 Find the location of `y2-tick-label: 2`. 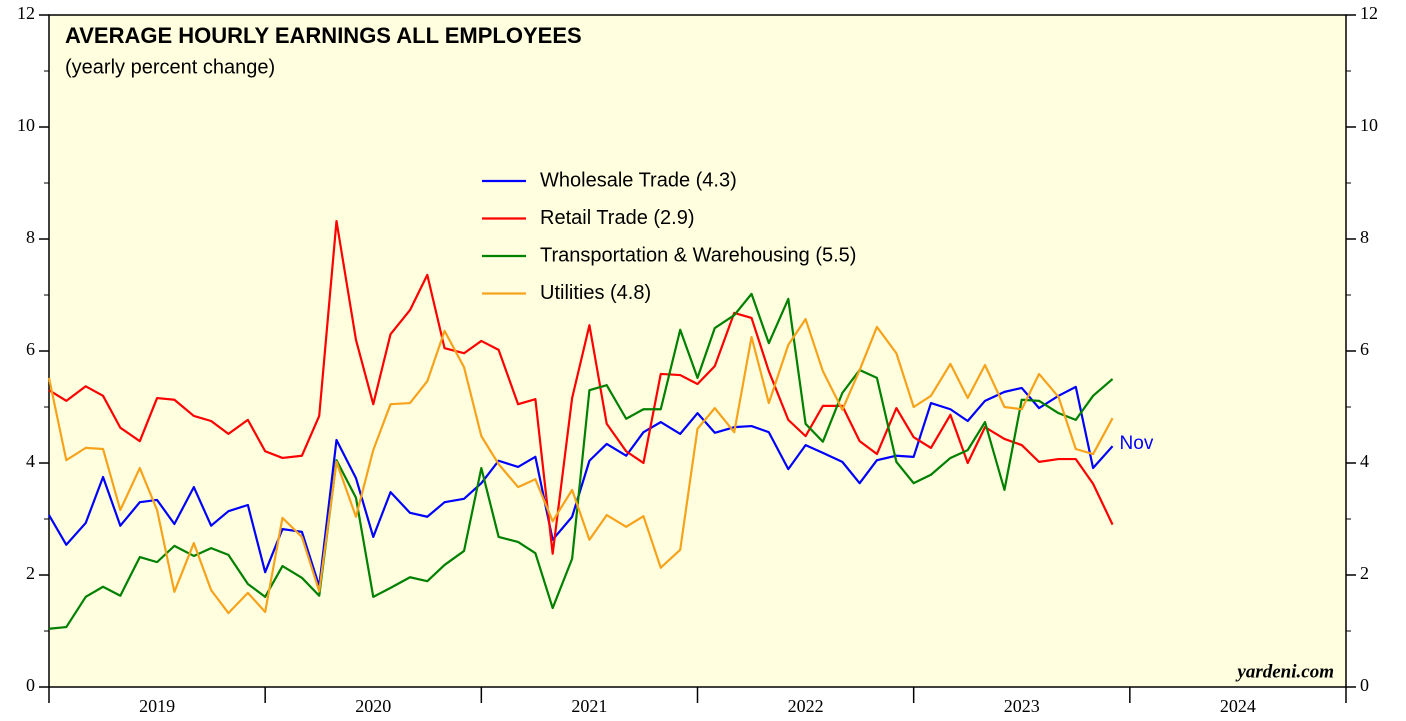

y2-tick-label: 2 is located at coordinates (1364, 573).